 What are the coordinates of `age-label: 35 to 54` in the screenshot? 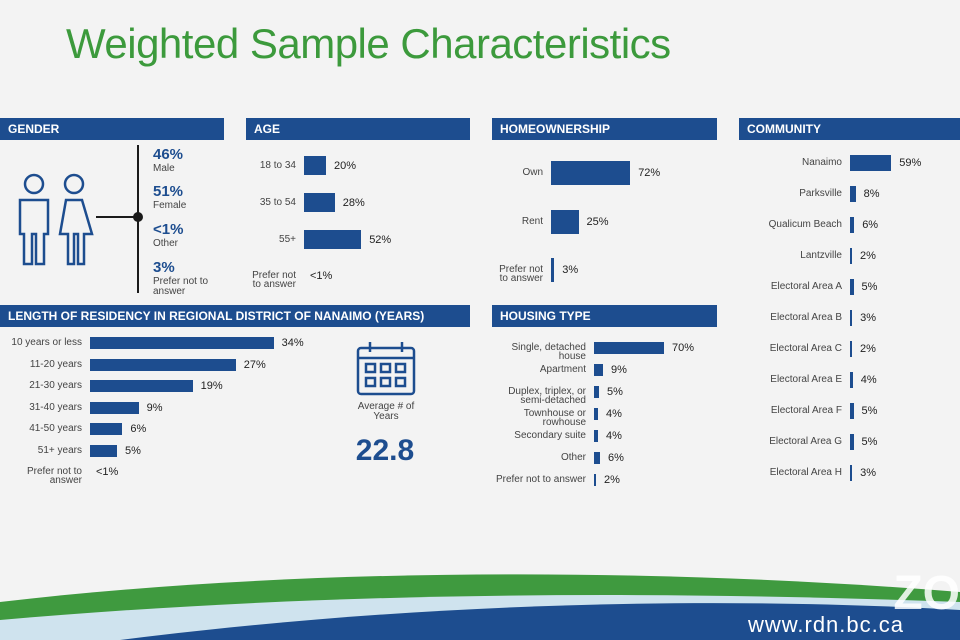 It's located at (277, 202).